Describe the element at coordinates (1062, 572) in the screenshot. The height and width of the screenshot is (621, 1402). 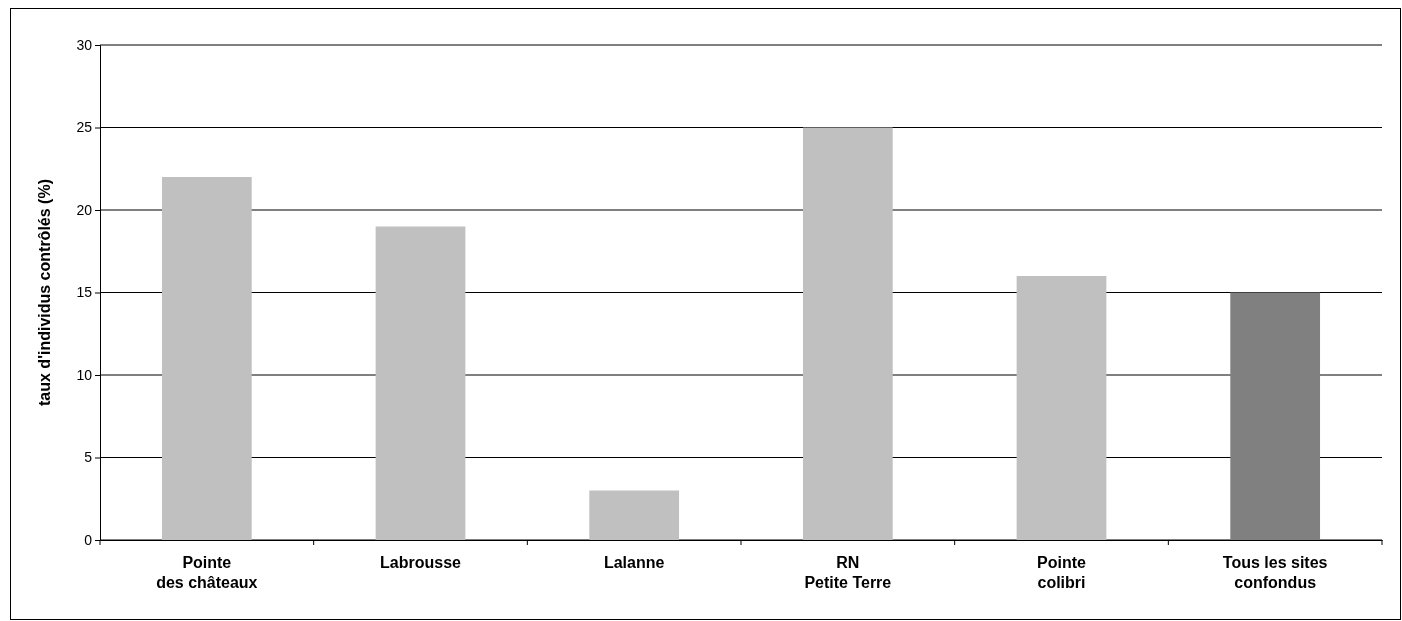
I see `x-tick-label: Pointe colibri` at that location.